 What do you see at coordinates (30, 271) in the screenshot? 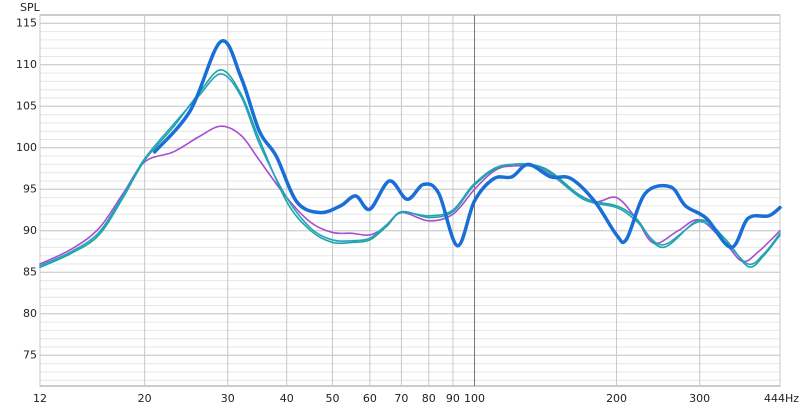
I see `y-tick-label: 85` at bounding box center [30, 271].